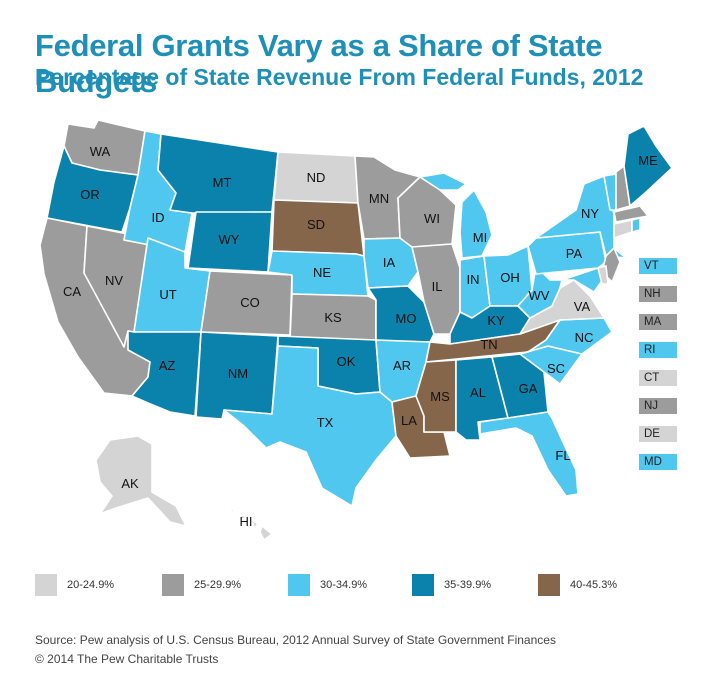  I want to click on state-label-tn: TN, so click(488, 344).